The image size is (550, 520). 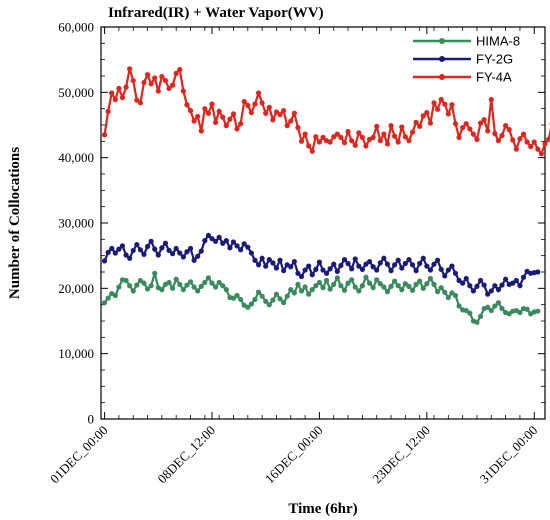 What do you see at coordinates (76, 353) in the screenshot?
I see `y-tick-label: 10,000` at bounding box center [76, 353].